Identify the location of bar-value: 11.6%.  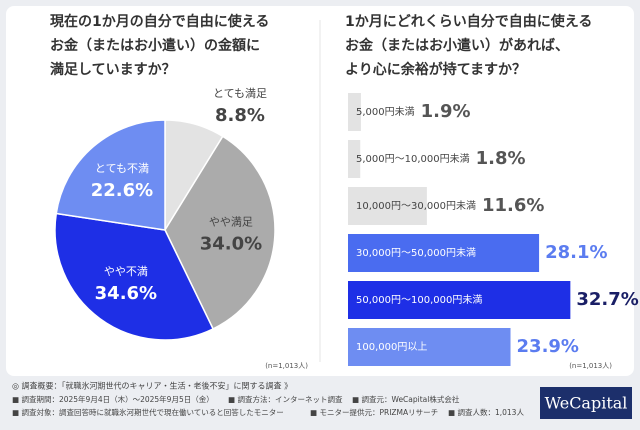
(513, 205).